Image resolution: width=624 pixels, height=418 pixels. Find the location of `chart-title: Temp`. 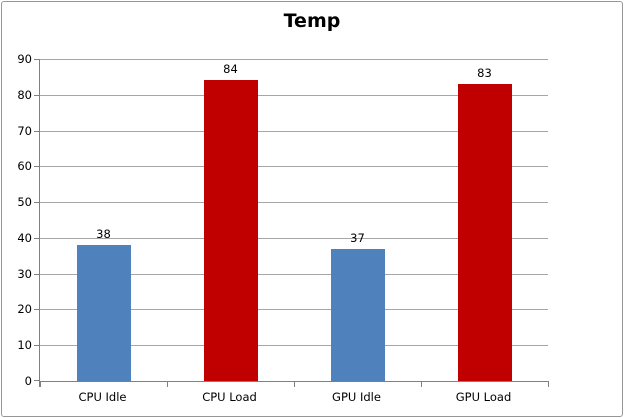

chart-title: Temp is located at coordinates (312, 21).